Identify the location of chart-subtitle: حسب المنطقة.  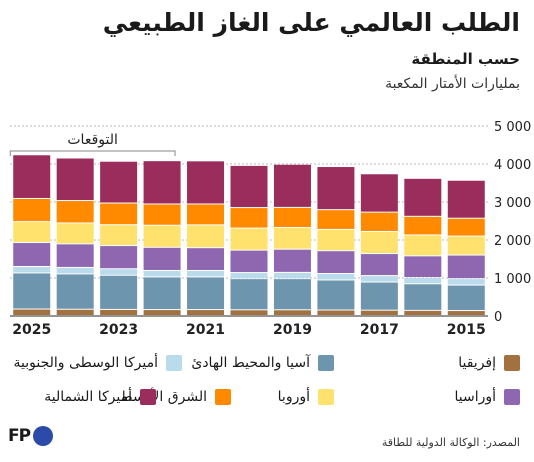
(465, 59).